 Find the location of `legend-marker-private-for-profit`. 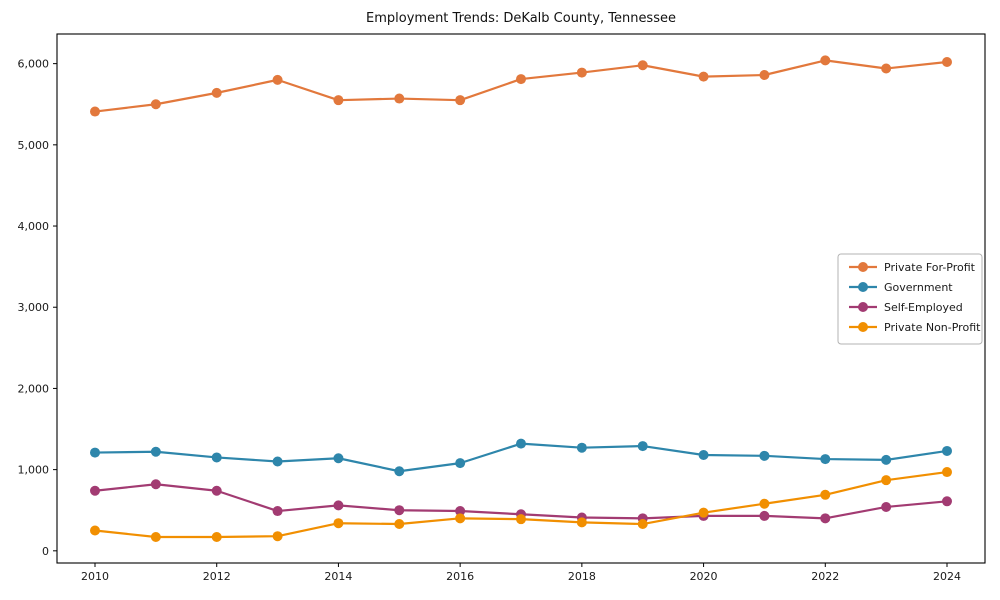

legend-marker-private-for-profit is located at coordinates (863, 267).